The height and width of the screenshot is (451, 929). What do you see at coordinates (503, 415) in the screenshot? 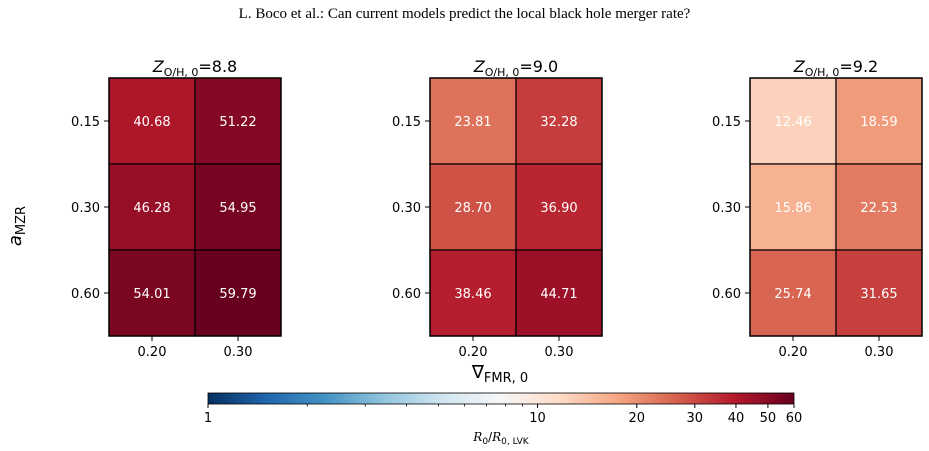
I see `colorbar-ticks: 1 10 20 30 40 50 60` at bounding box center [503, 415].